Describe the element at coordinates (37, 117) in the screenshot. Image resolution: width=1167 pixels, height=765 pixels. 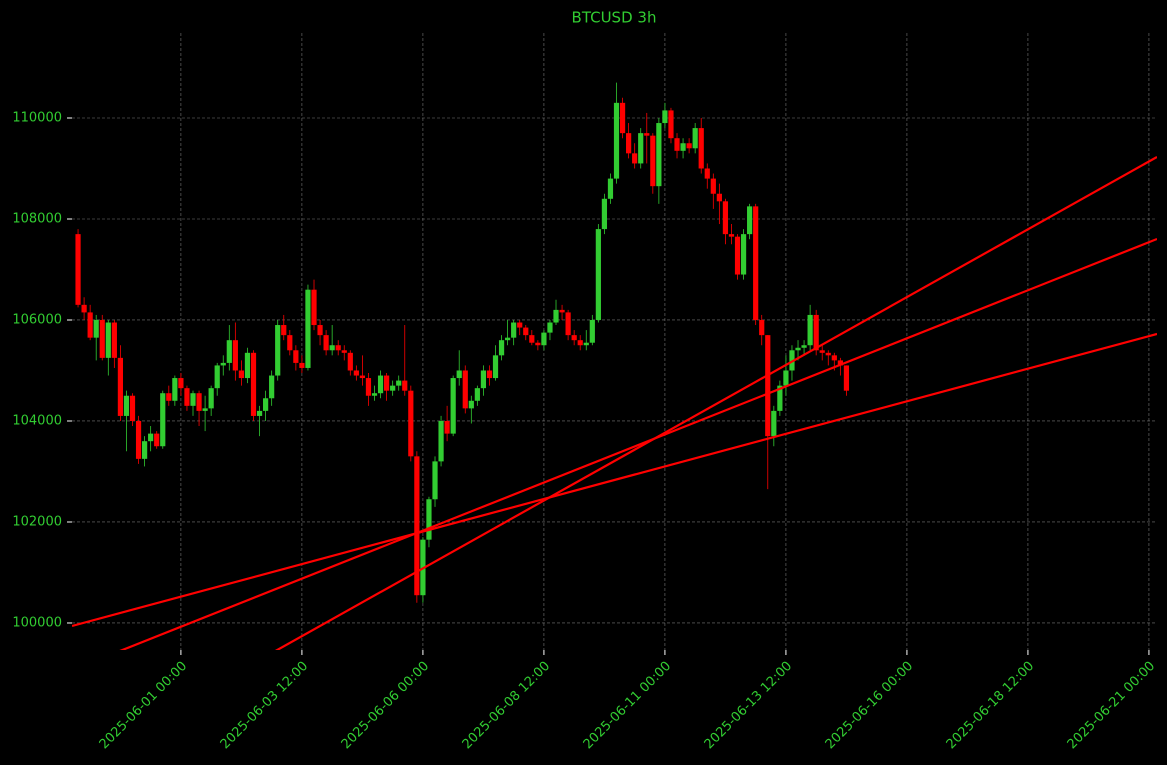
I see `y-tick-label: 110000` at that location.